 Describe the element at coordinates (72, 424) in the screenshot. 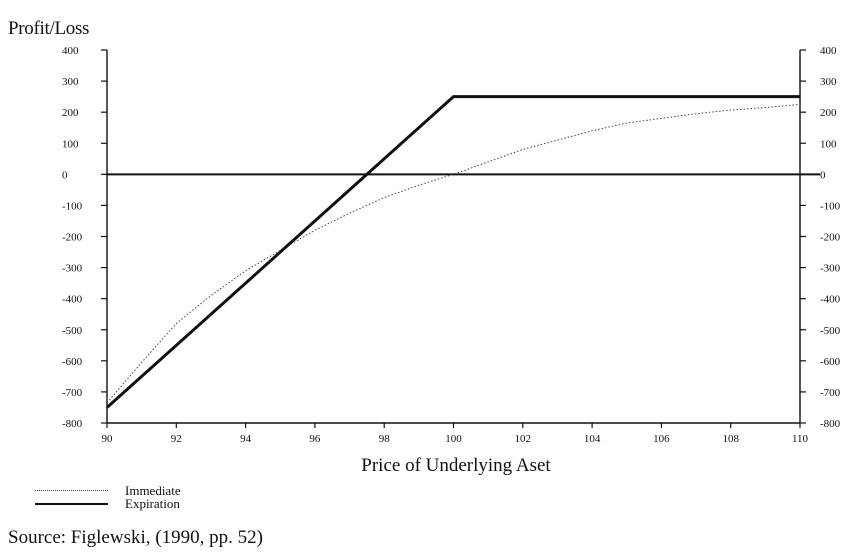

I see `y-tick-label-left: -800` at that location.